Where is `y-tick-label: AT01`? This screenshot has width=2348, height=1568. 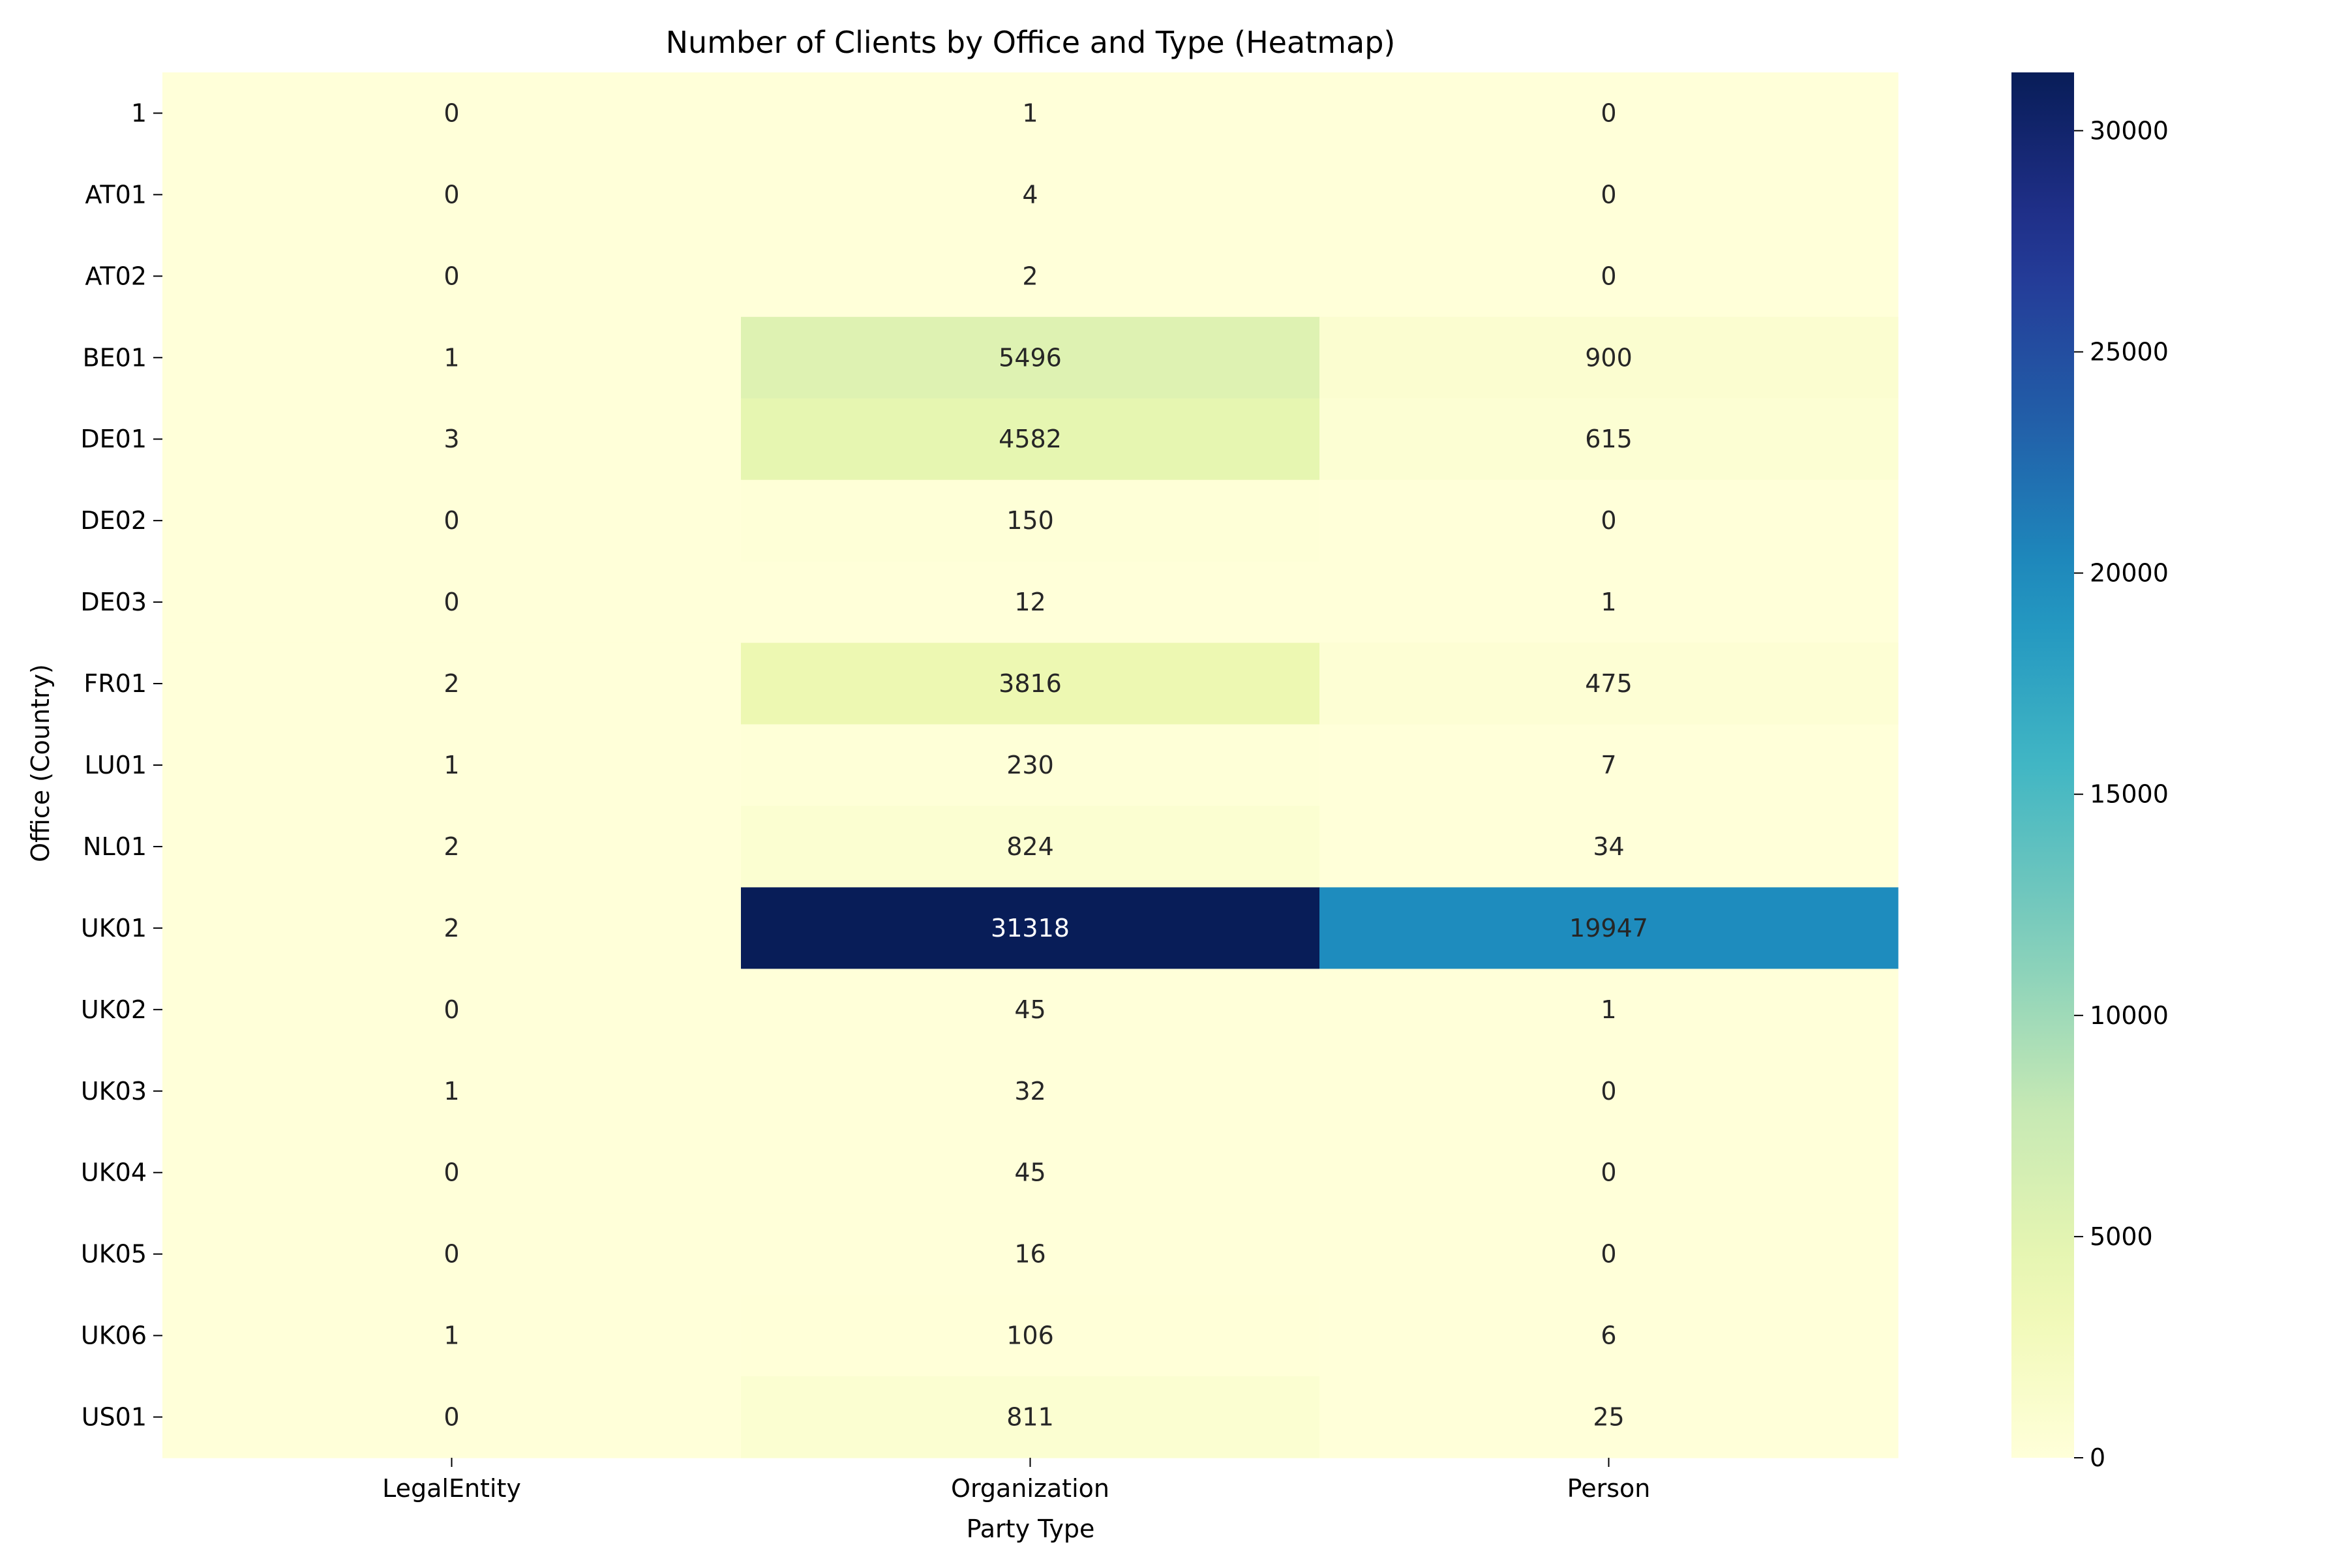
y-tick-label: AT01 is located at coordinates (116, 194).